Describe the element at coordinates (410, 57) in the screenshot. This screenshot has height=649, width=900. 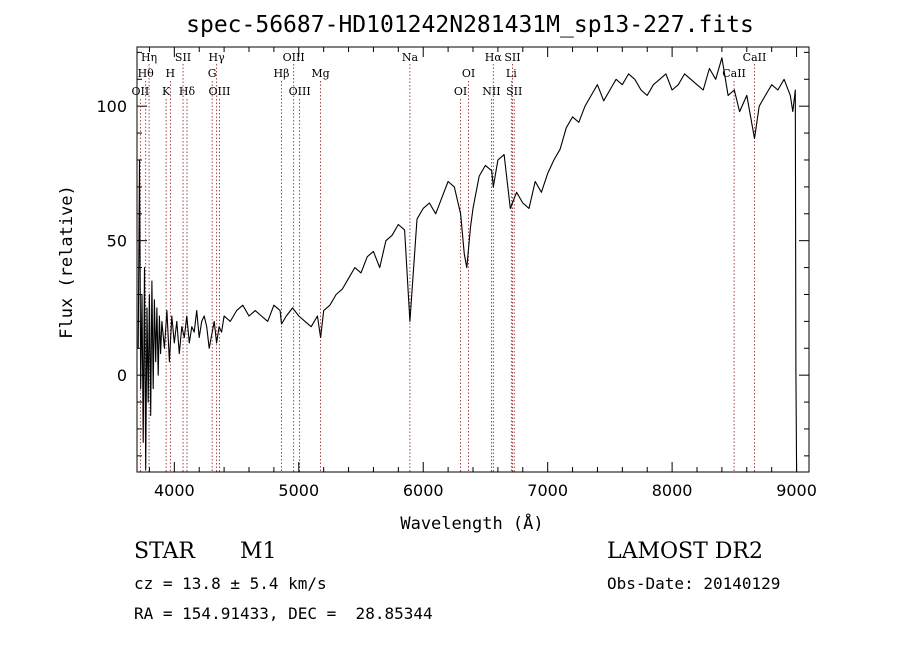
I see `spectral-line-label: Na` at that location.